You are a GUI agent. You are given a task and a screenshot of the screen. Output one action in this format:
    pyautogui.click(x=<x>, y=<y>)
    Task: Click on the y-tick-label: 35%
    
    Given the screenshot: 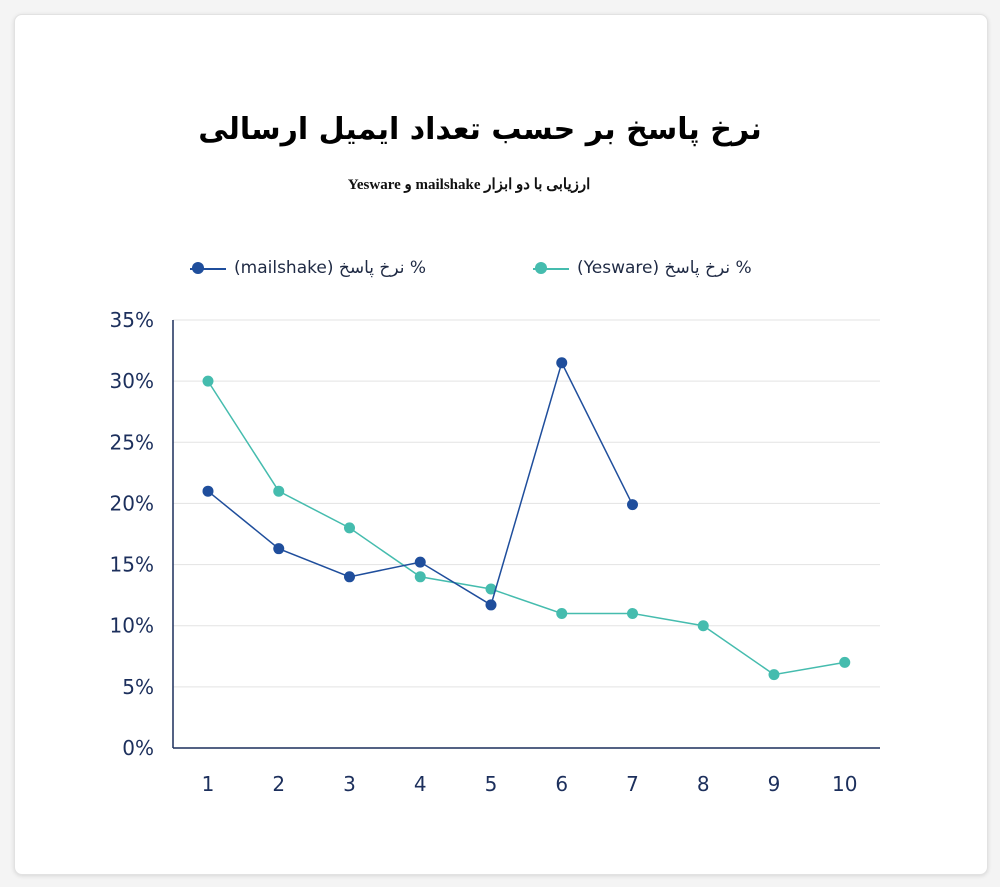 What is the action you would take?
    pyautogui.click(x=132, y=320)
    